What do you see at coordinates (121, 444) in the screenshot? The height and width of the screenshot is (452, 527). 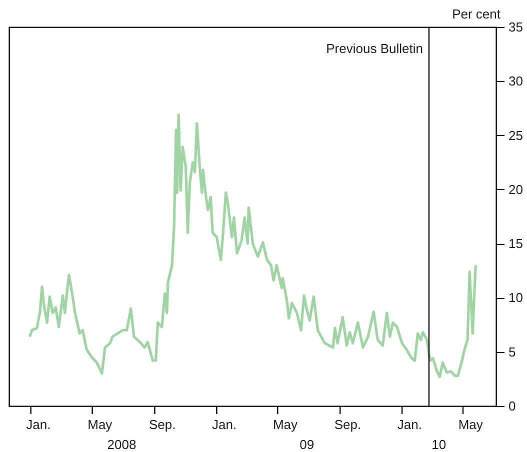 I see `text: 2008` at bounding box center [121, 444].